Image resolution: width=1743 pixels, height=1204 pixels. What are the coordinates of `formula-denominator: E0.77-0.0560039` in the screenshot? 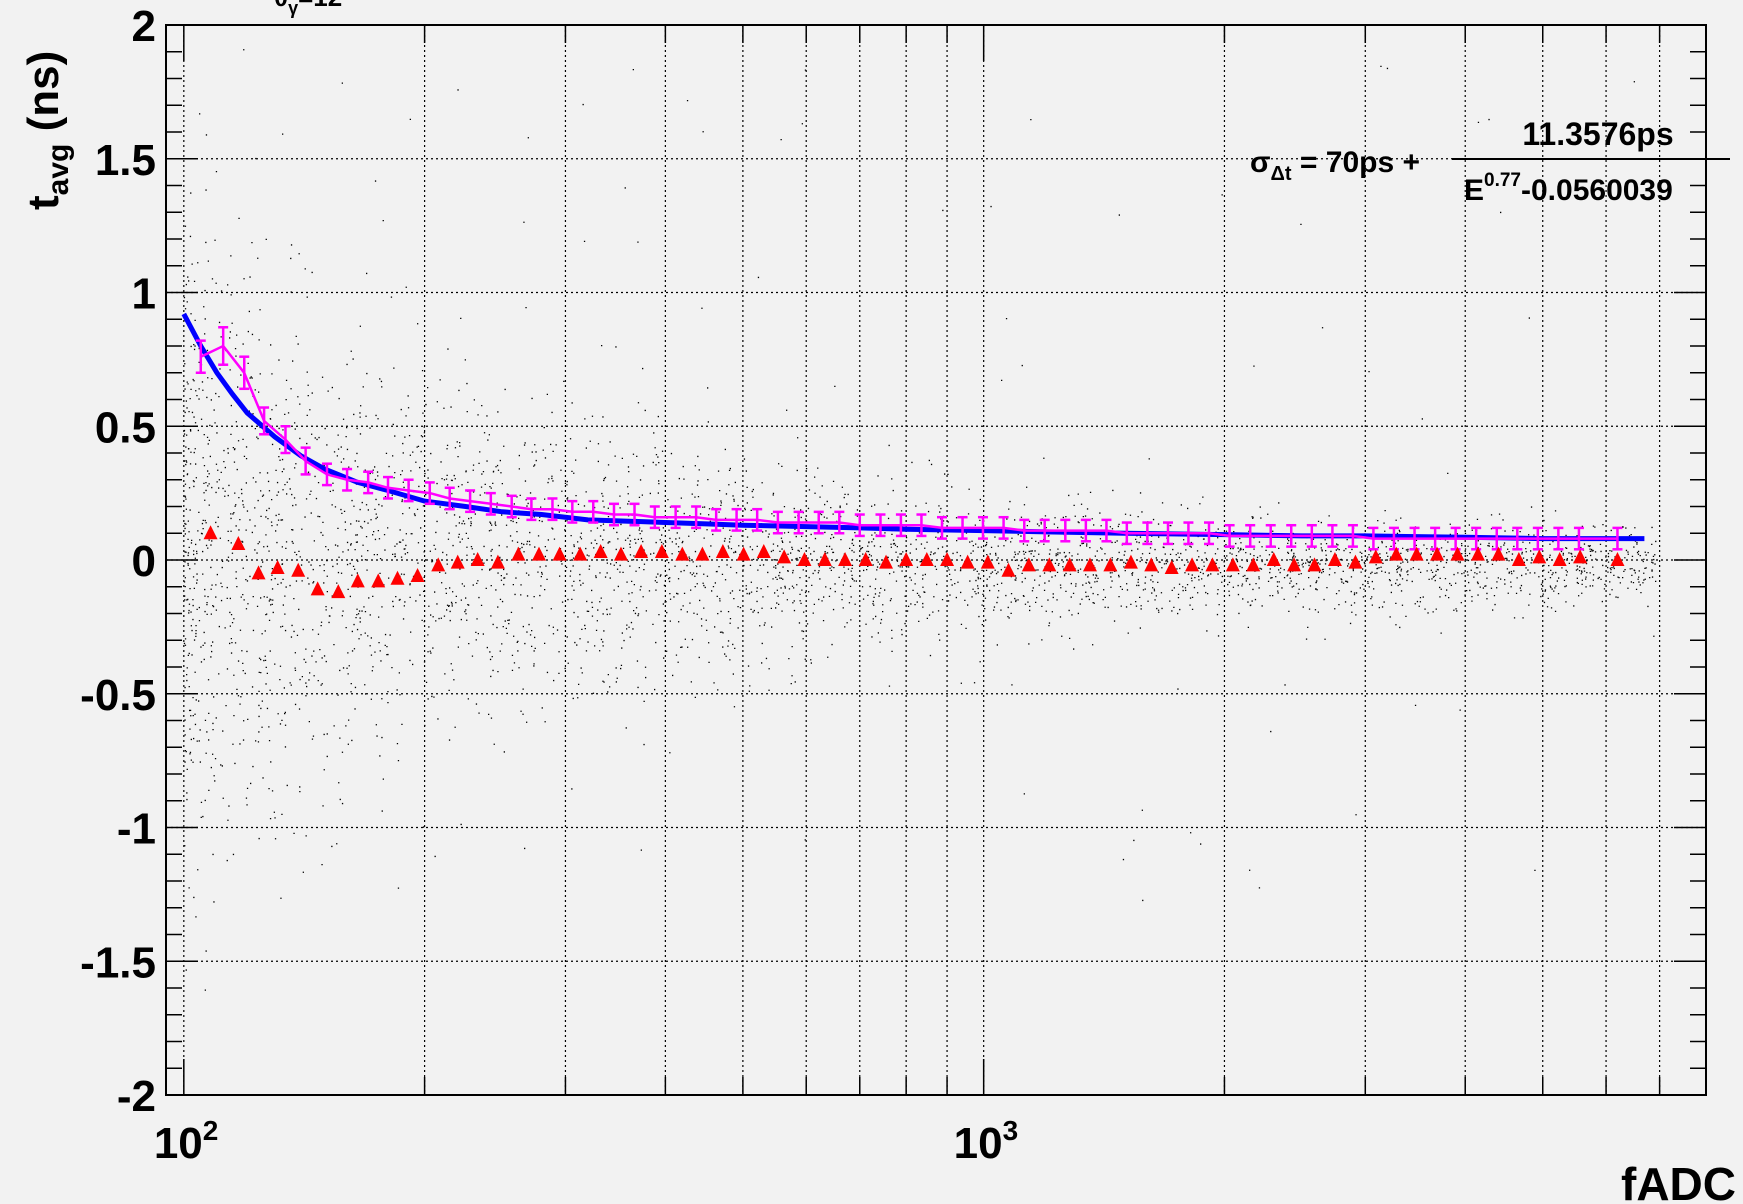 It's located at (1568, 188).